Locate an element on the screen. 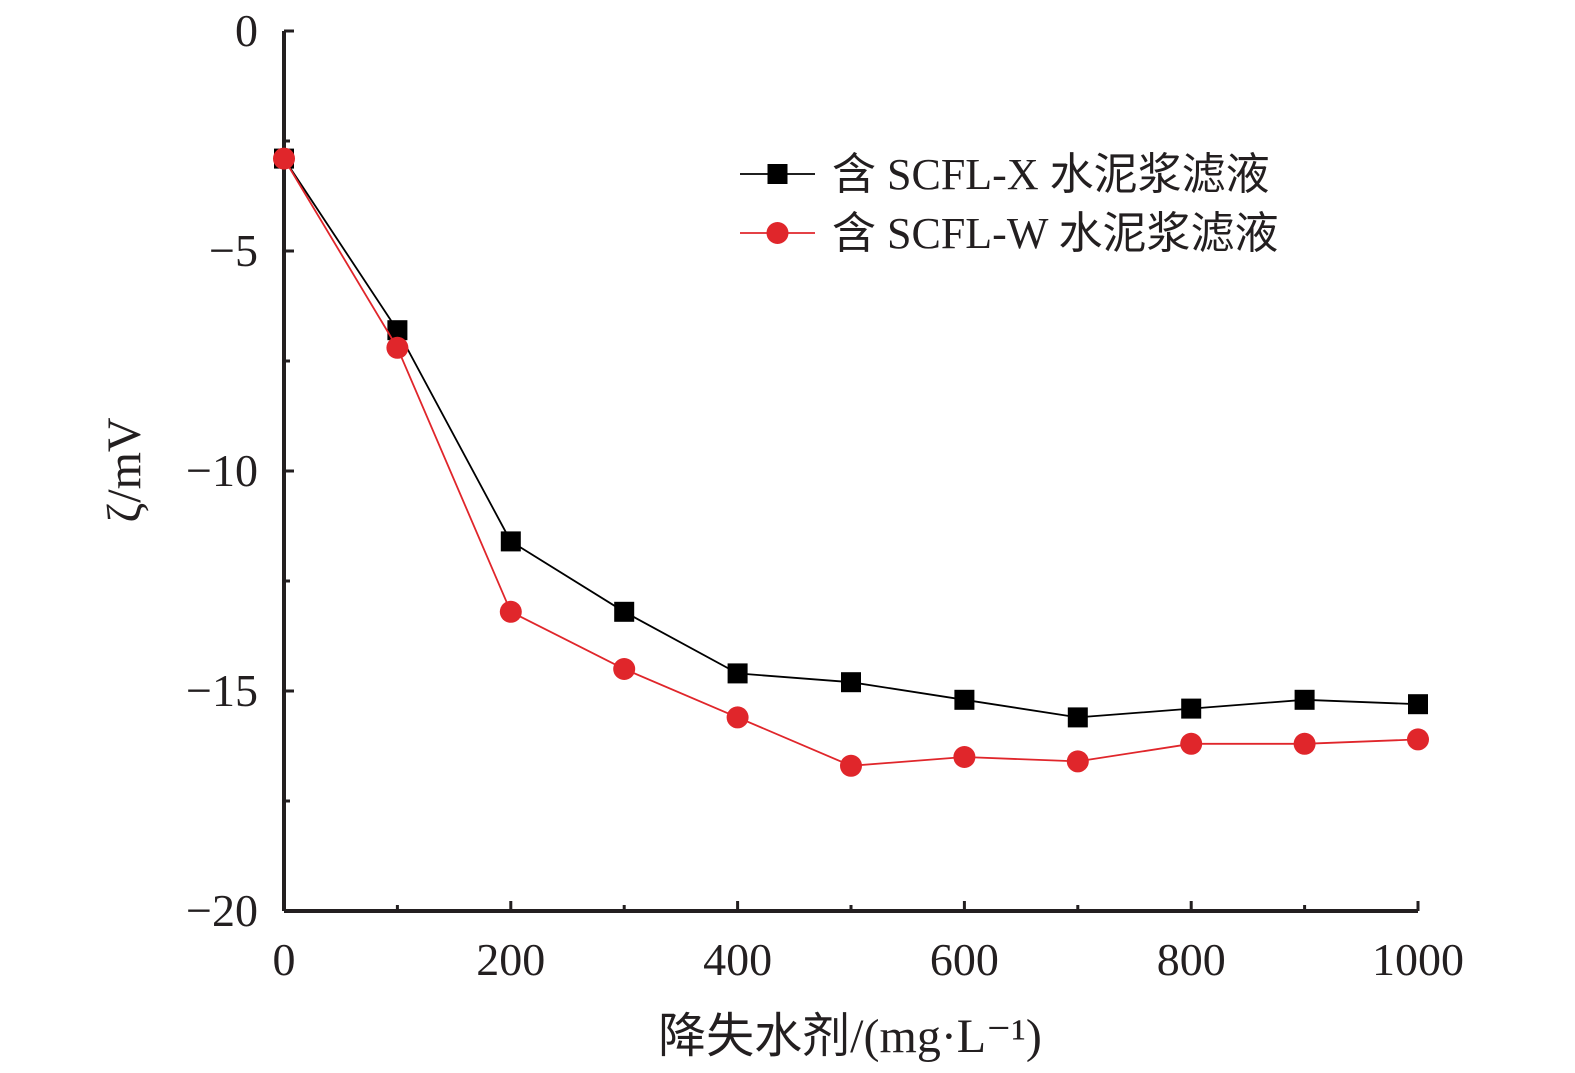 Image resolution: width=1575 pixels, height=1073 pixels. y-tick-label: −5 is located at coordinates (233, 250).